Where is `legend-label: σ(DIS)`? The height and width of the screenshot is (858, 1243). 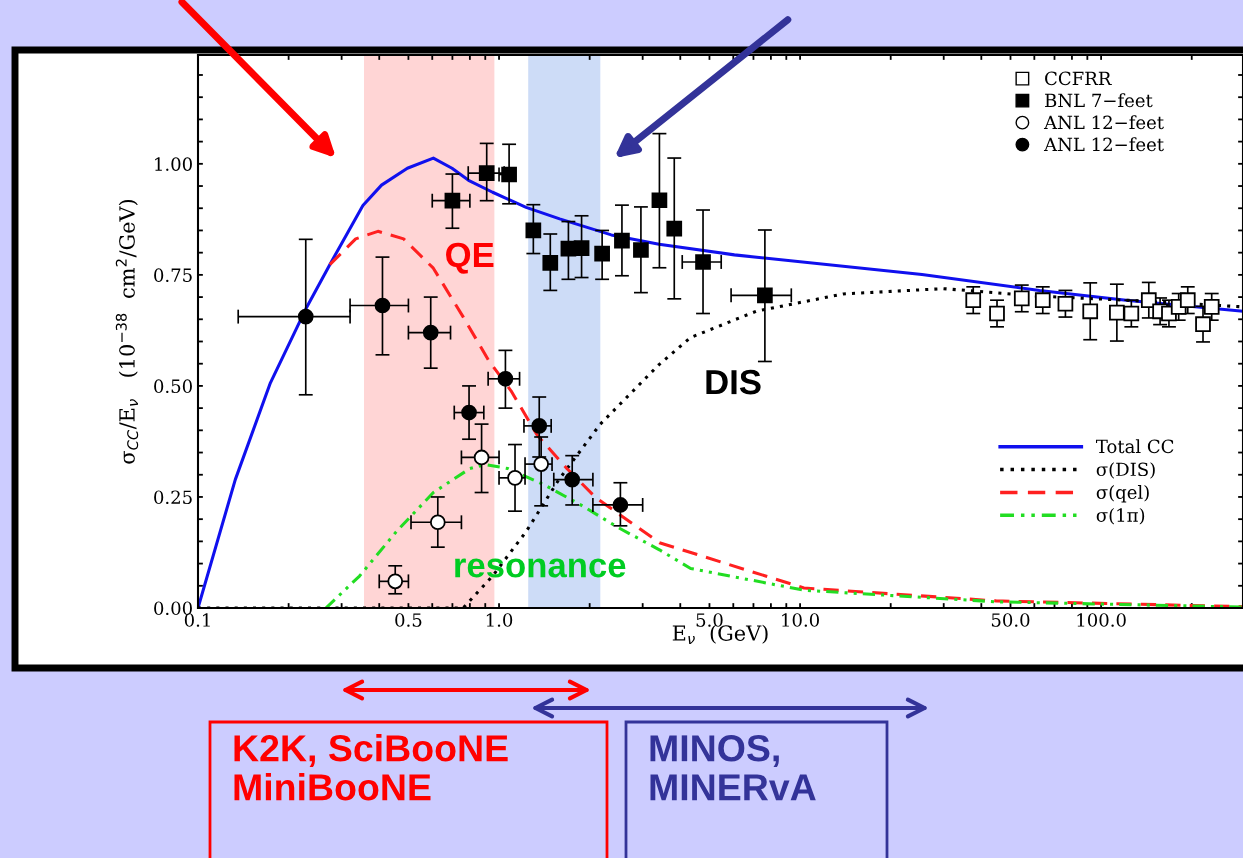 legend-label: σ(DIS) is located at coordinates (1125, 470).